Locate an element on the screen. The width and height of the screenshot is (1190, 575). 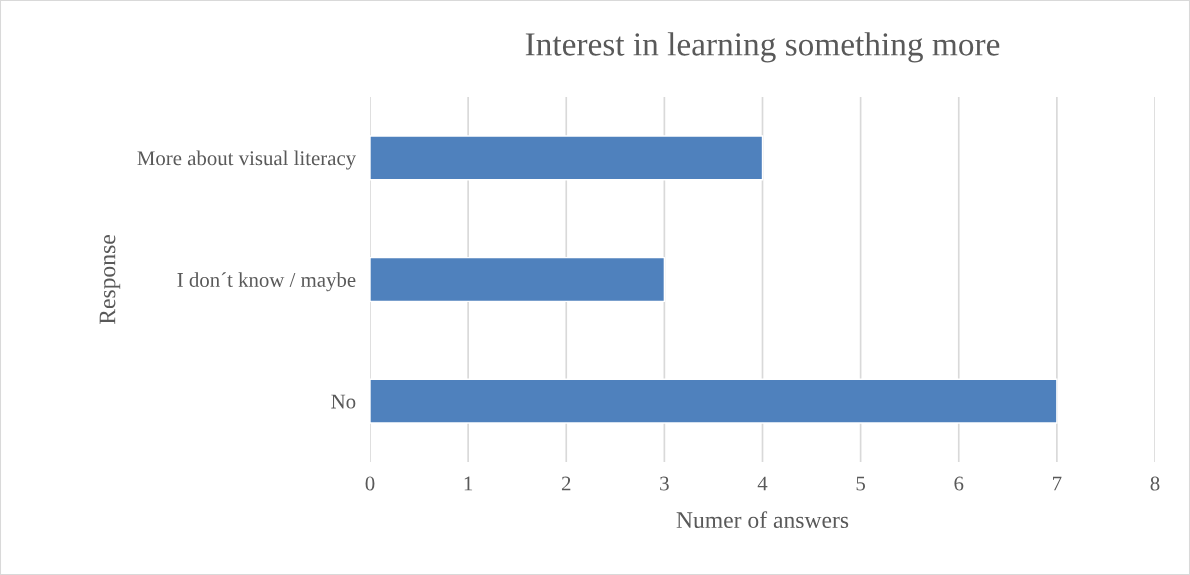
y-axis-title: Response is located at coordinates (110, 280).